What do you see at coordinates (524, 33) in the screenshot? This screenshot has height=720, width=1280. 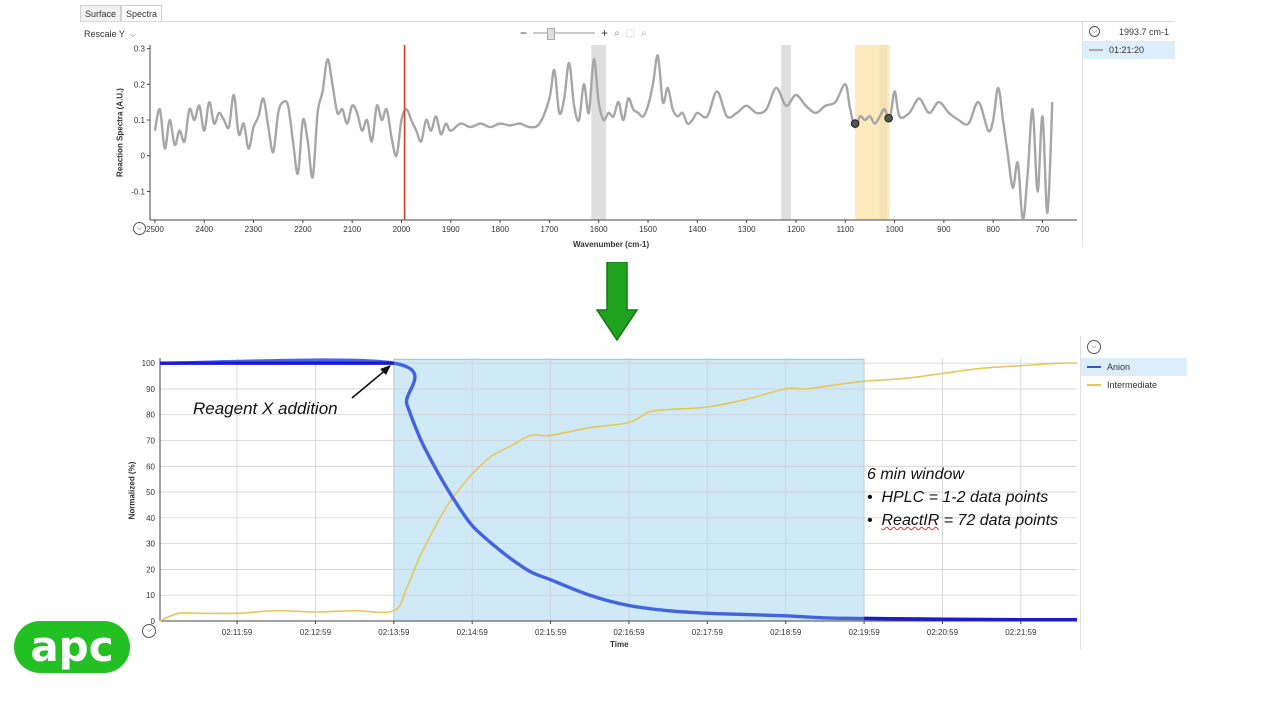 I see `zoom-out-button: −` at bounding box center [524, 33].